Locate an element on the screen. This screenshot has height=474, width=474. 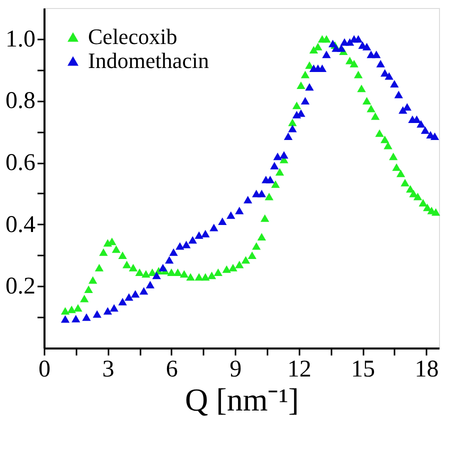
y-tick-label: 0.6 is located at coordinates (21, 163).